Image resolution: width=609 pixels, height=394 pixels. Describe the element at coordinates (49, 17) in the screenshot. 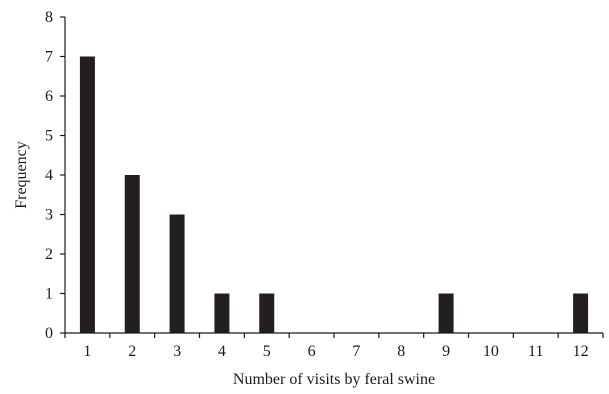

I see `y-tick-label: 8` at that location.